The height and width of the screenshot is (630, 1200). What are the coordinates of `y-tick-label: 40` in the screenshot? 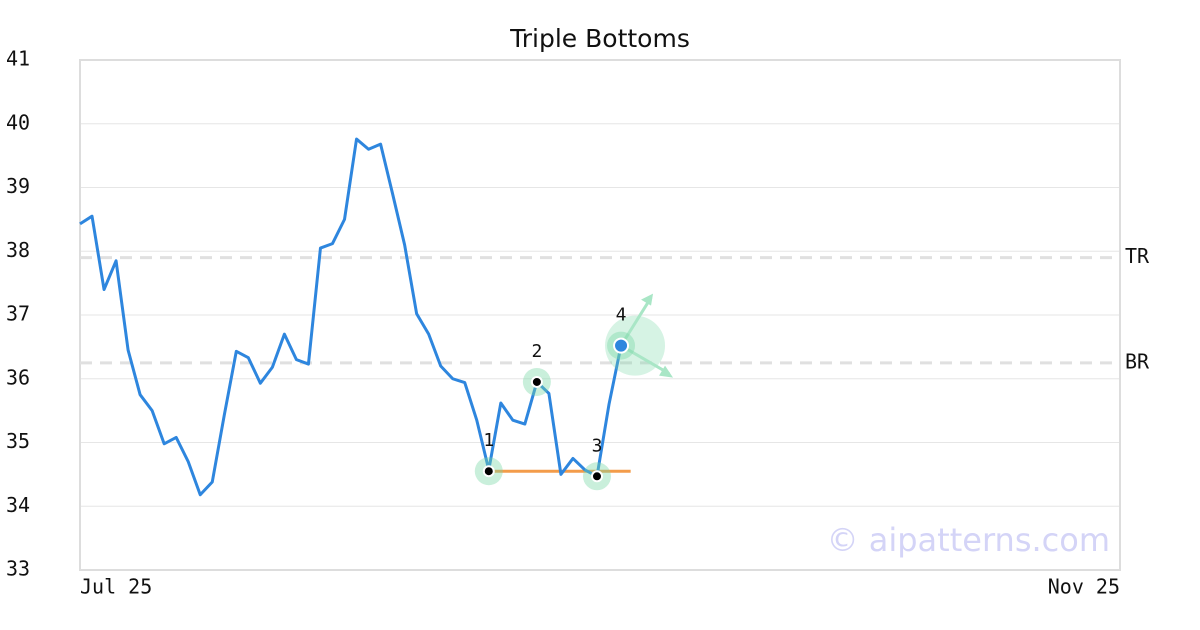 It's located at (18, 122).